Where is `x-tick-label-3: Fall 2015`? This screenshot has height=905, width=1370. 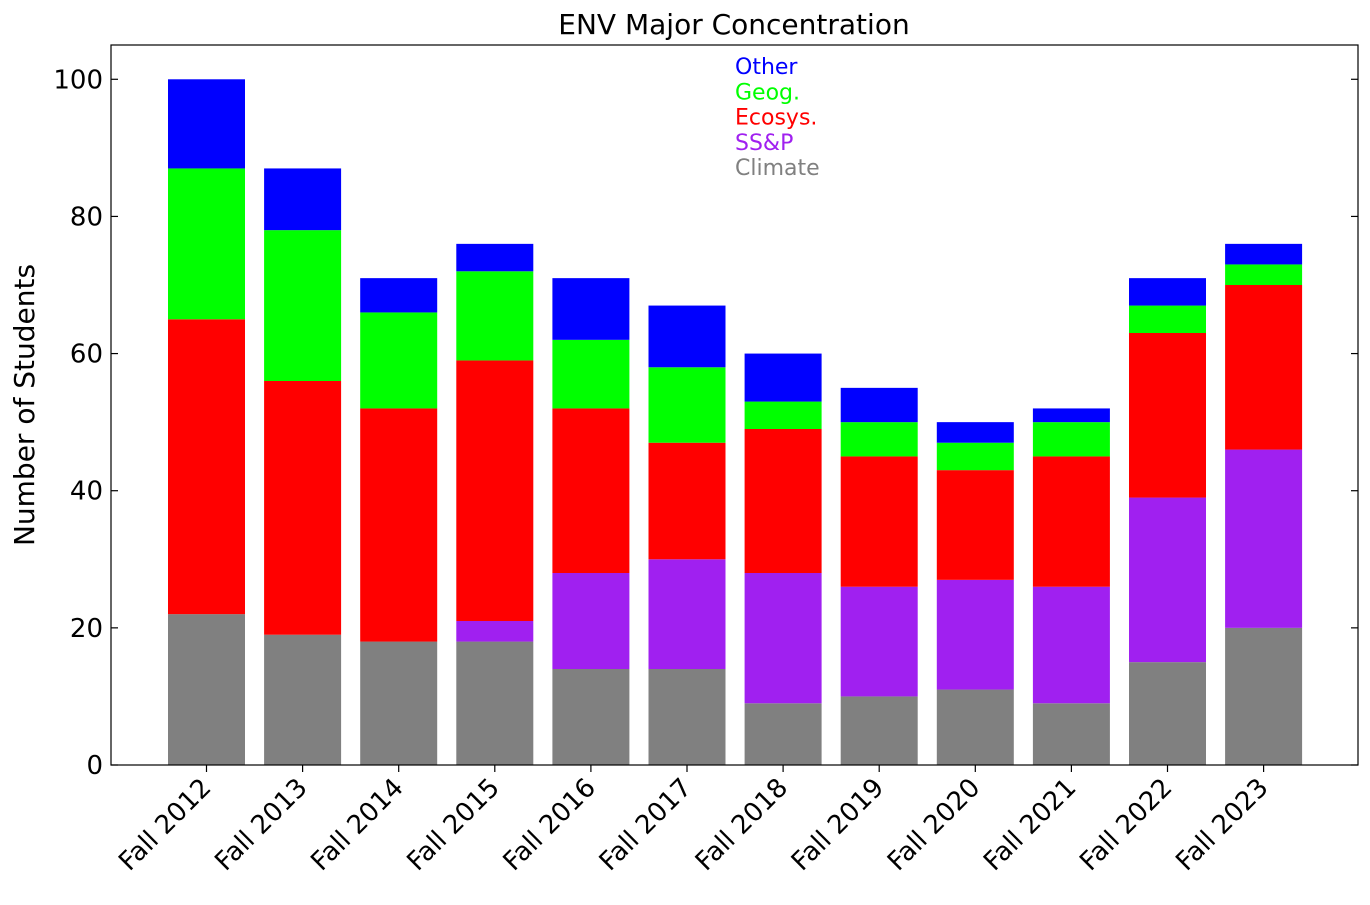
x-tick-label-3: Fall 2015 is located at coordinates (454, 825).